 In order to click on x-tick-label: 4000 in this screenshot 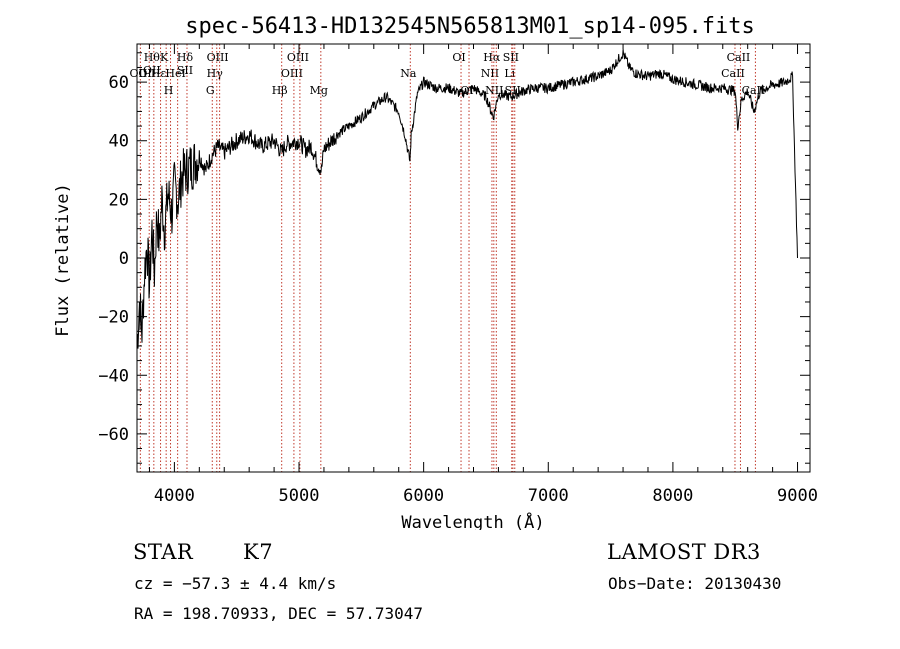, I will do `click(174, 496)`.